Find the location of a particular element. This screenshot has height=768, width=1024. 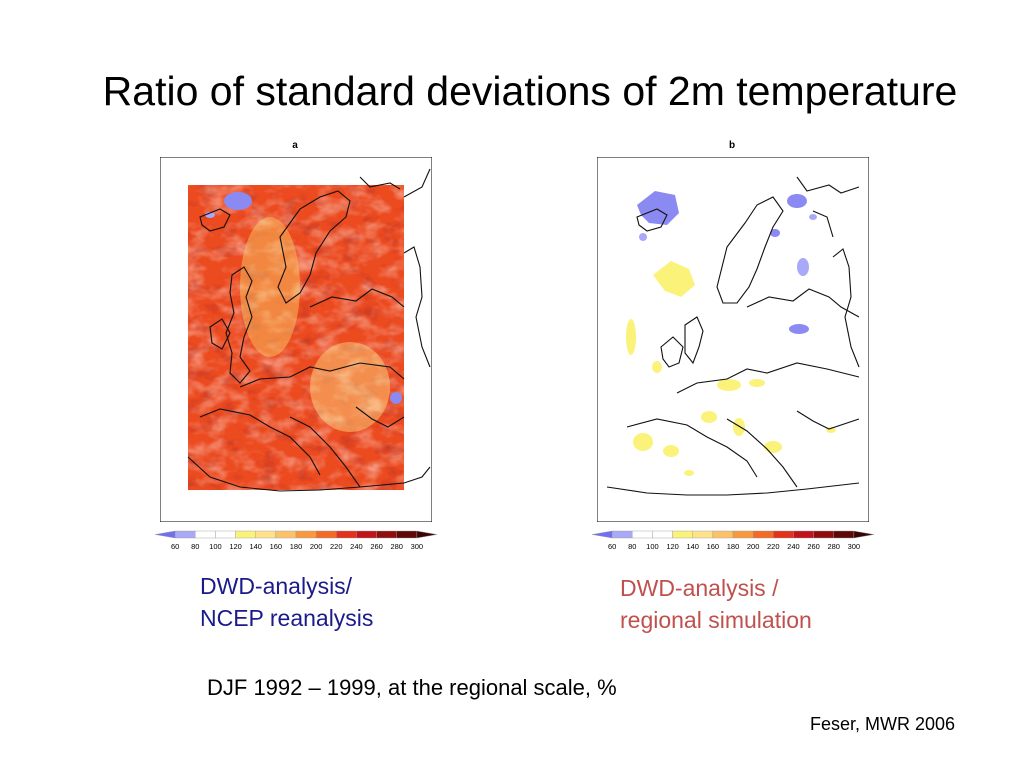

colorbar-a-tick-label: 140 is located at coordinates (255, 546).